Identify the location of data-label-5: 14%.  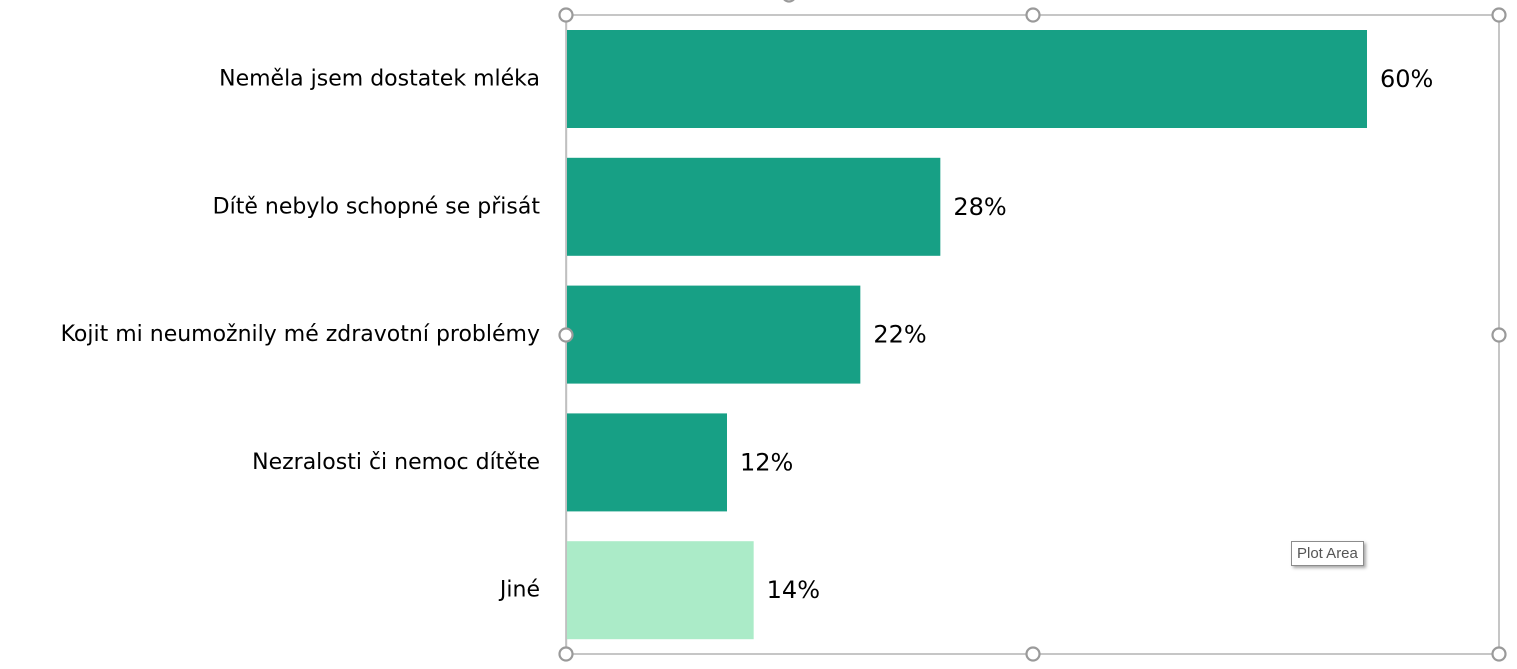
(793, 590).